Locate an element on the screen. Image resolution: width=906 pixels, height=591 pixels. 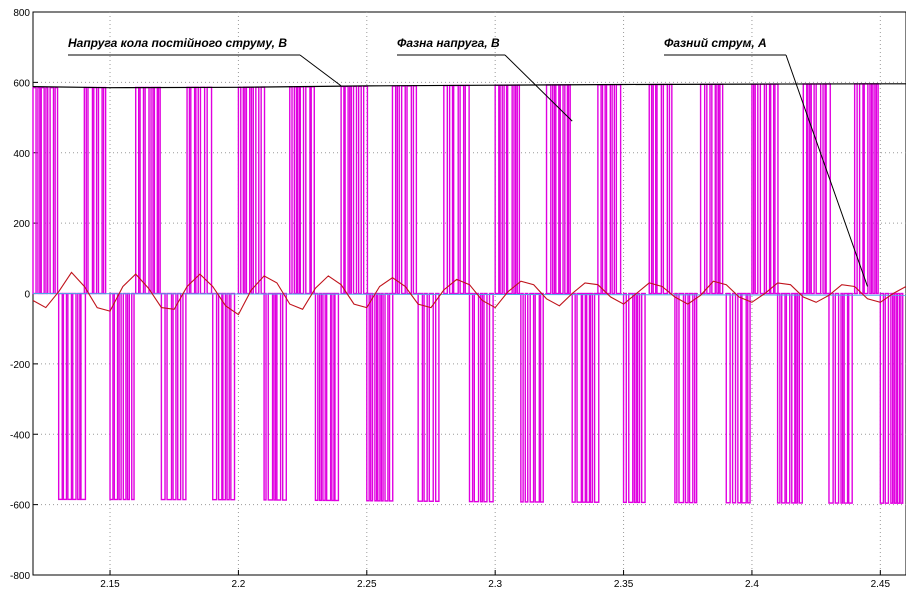
y-tick-label: 600 is located at coordinates (21, 83).